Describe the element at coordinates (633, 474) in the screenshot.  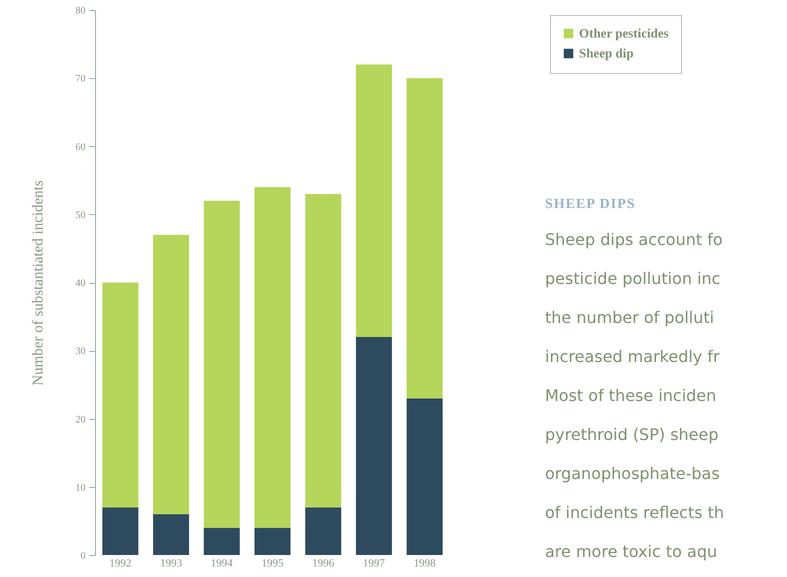
I see `text: organophosphate-bas` at that location.